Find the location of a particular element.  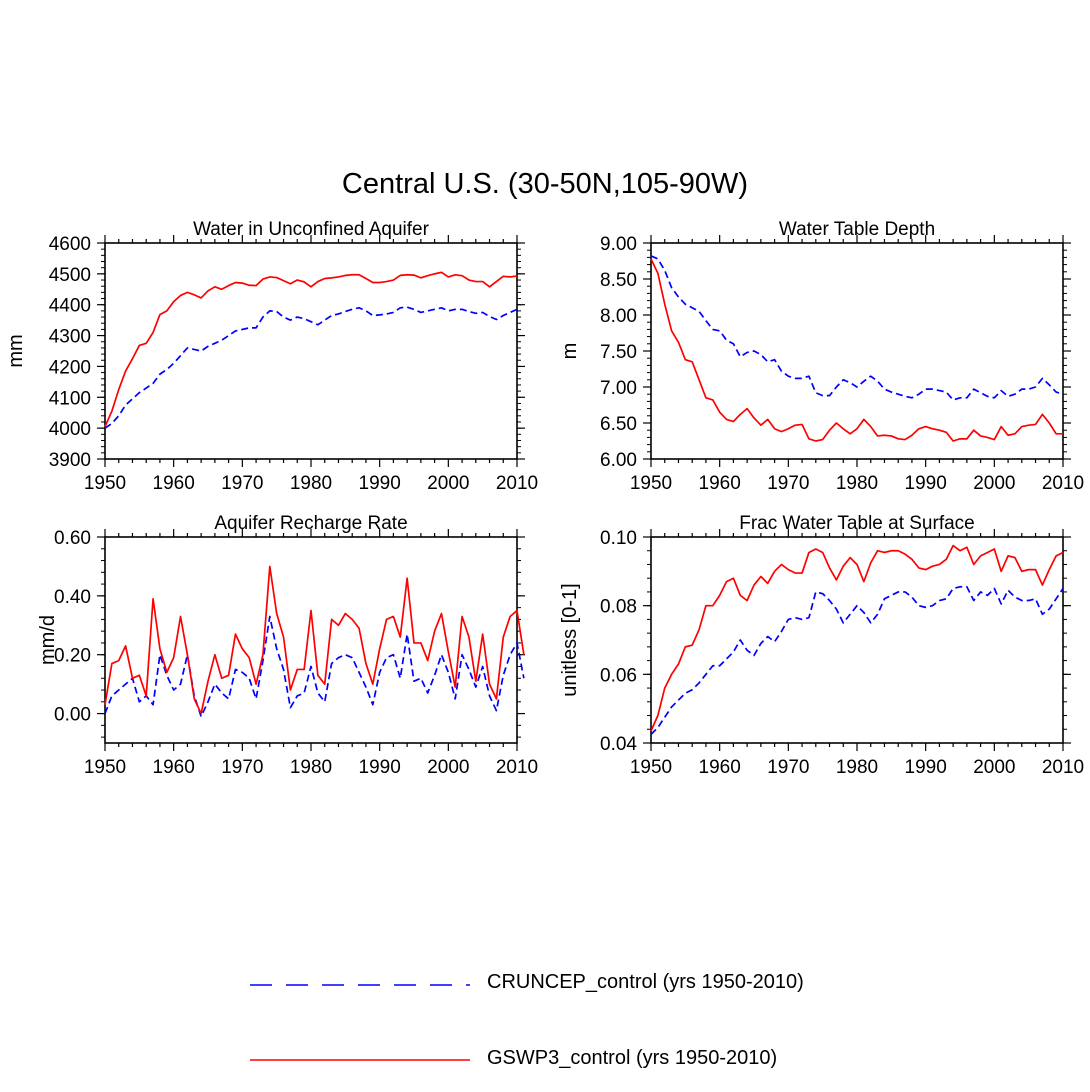

y-tick-label: 0.08 is located at coordinates (618, 607).